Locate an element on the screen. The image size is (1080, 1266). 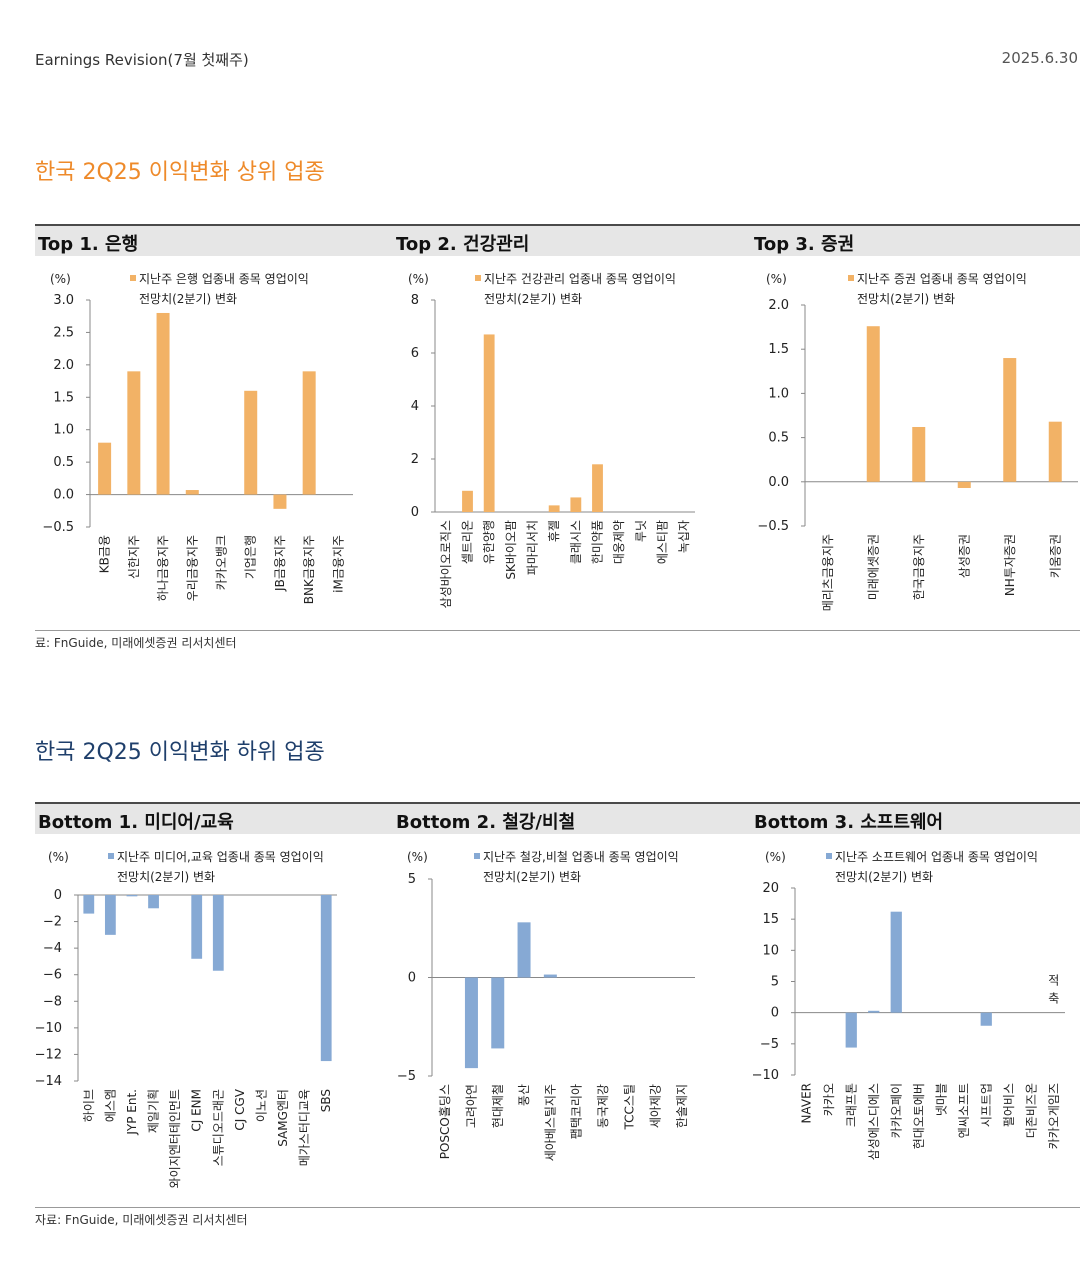
category-label: 하나금융지주 is located at coordinates (163, 568).